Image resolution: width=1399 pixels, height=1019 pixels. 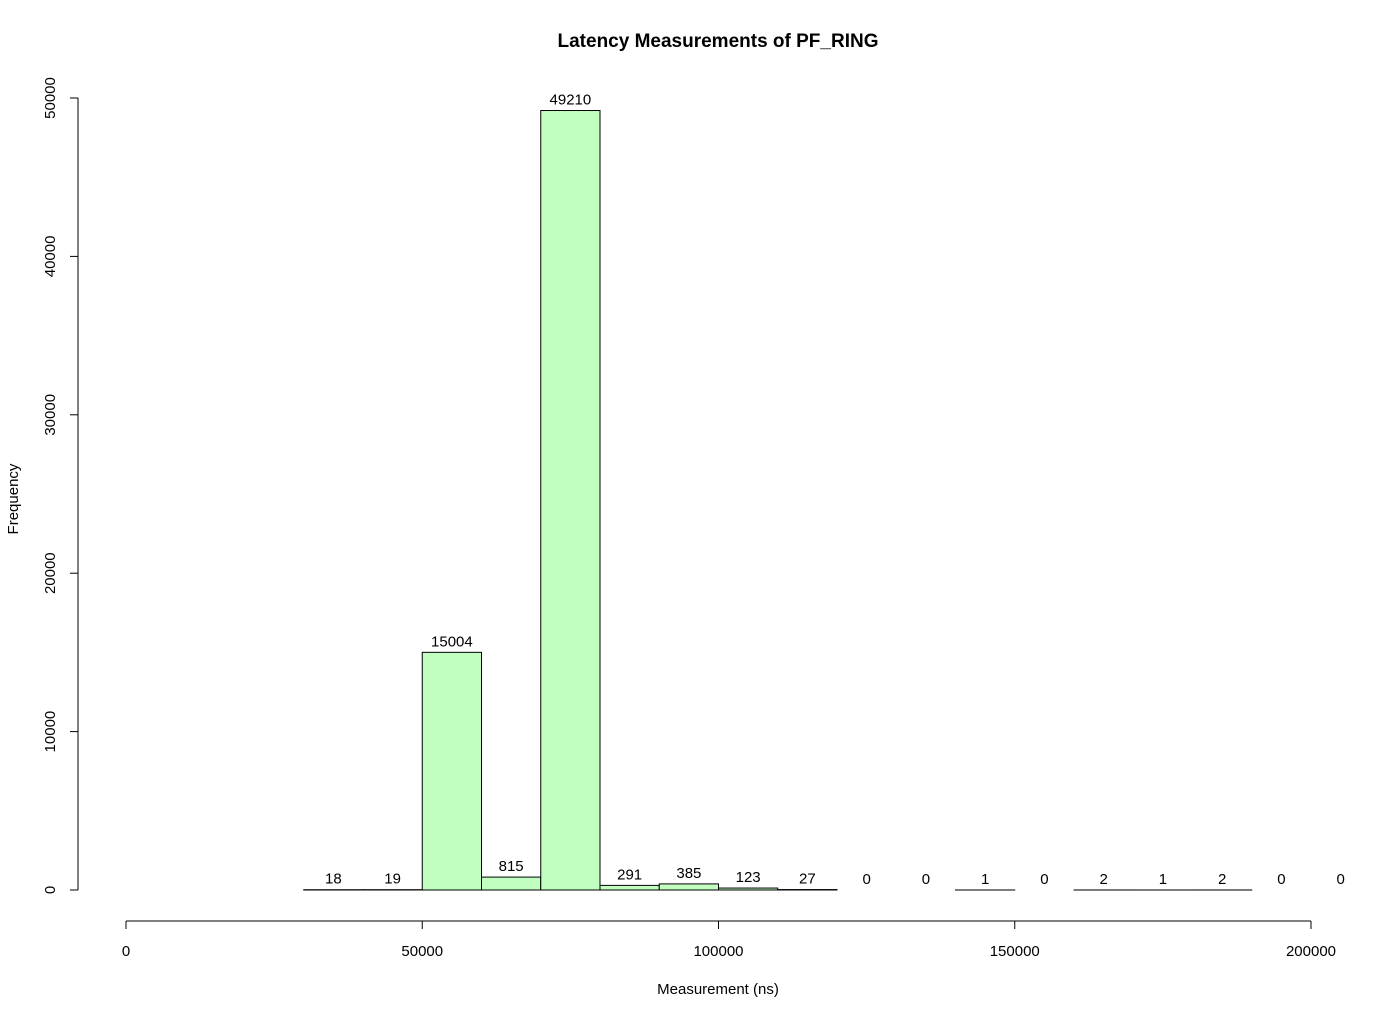 What do you see at coordinates (748, 877) in the screenshot?
I see `bar-count-label: 123` at bounding box center [748, 877].